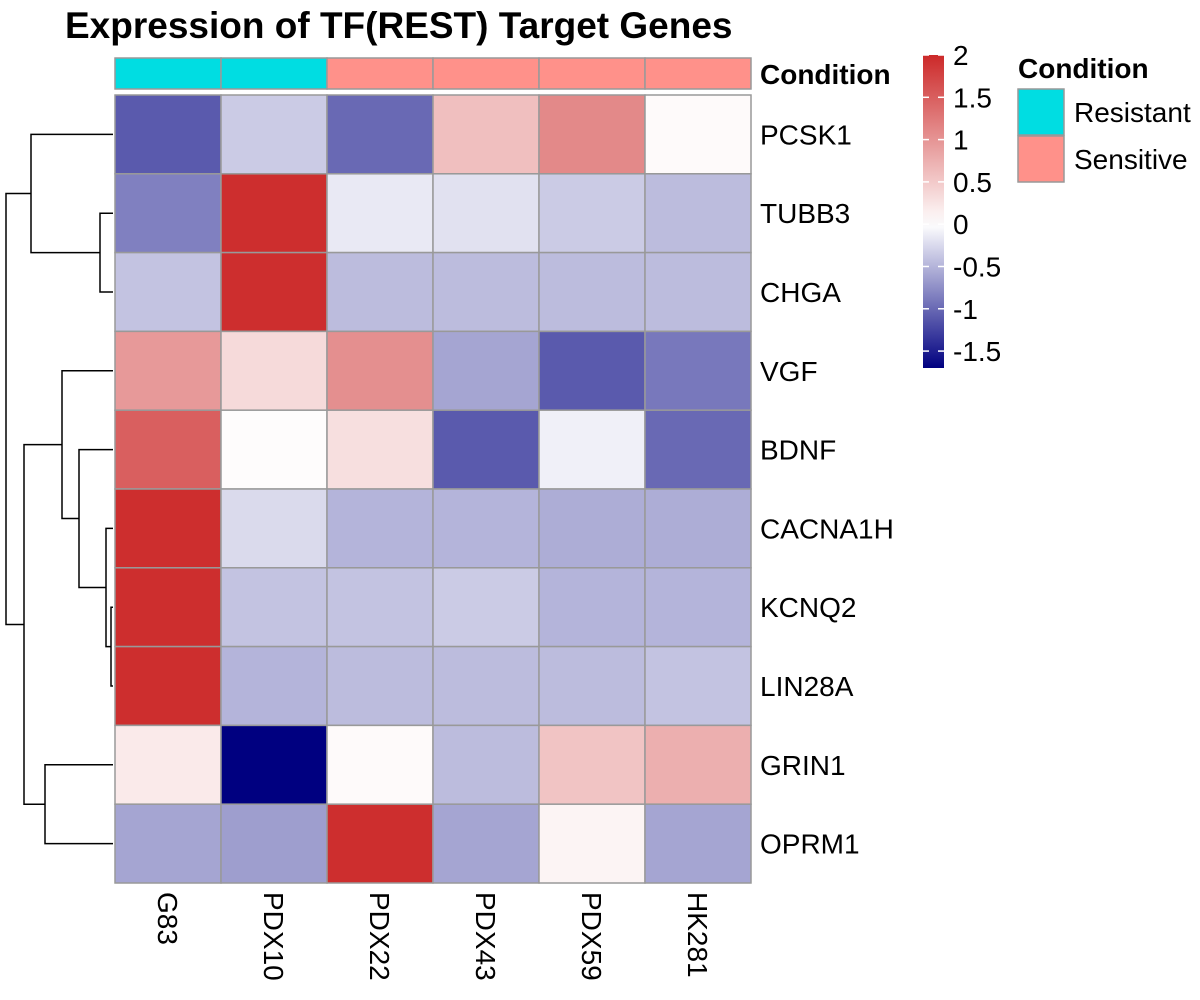  Describe the element at coordinates (803, 765) in the screenshot. I see `row-label: GRIN1` at that location.